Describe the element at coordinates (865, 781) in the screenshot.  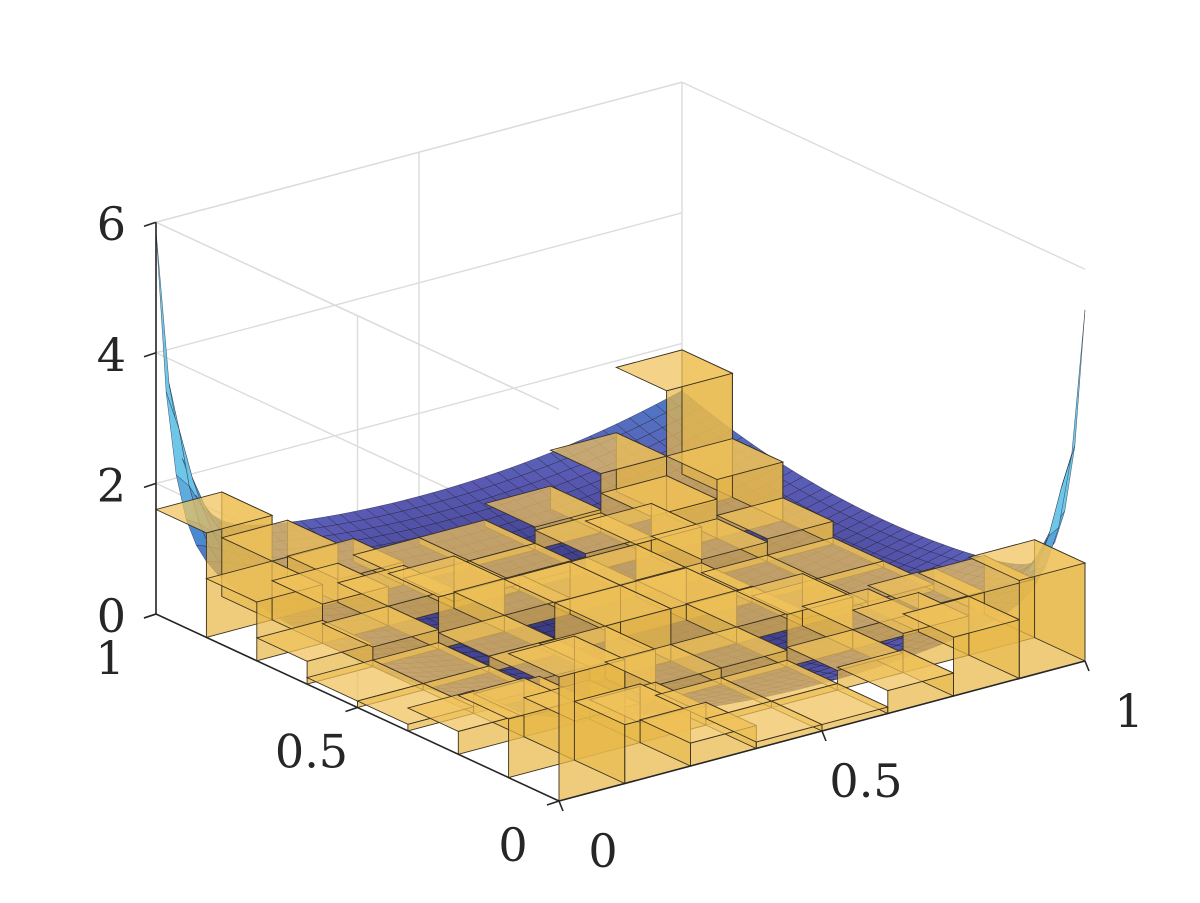
I see `x-tick-label: 0.5` at that location.